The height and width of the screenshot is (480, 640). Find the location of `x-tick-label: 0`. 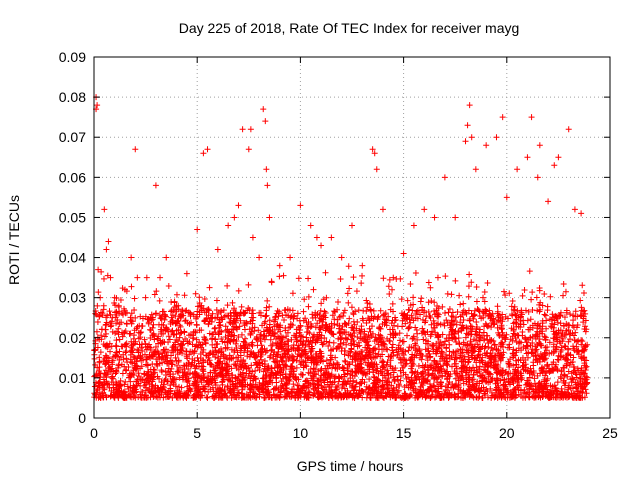

x-tick-label: 0 is located at coordinates (94, 433).